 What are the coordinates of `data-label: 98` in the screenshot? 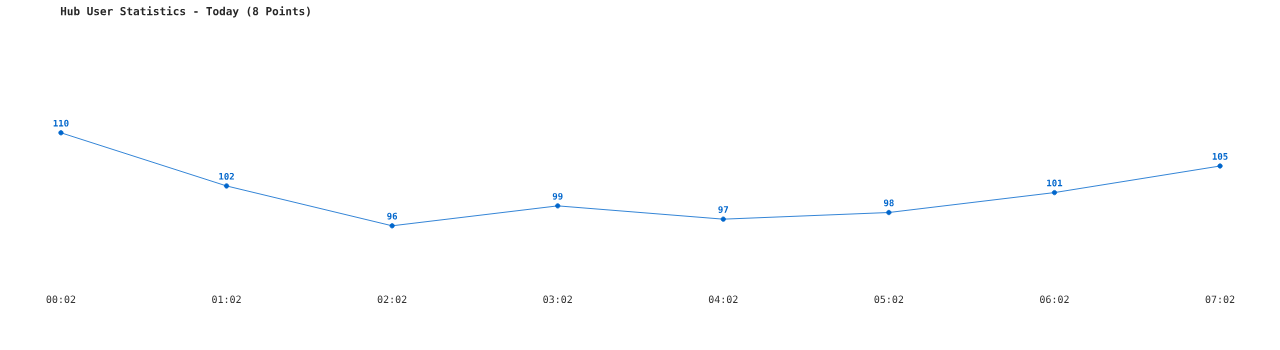 It's located at (888, 203).